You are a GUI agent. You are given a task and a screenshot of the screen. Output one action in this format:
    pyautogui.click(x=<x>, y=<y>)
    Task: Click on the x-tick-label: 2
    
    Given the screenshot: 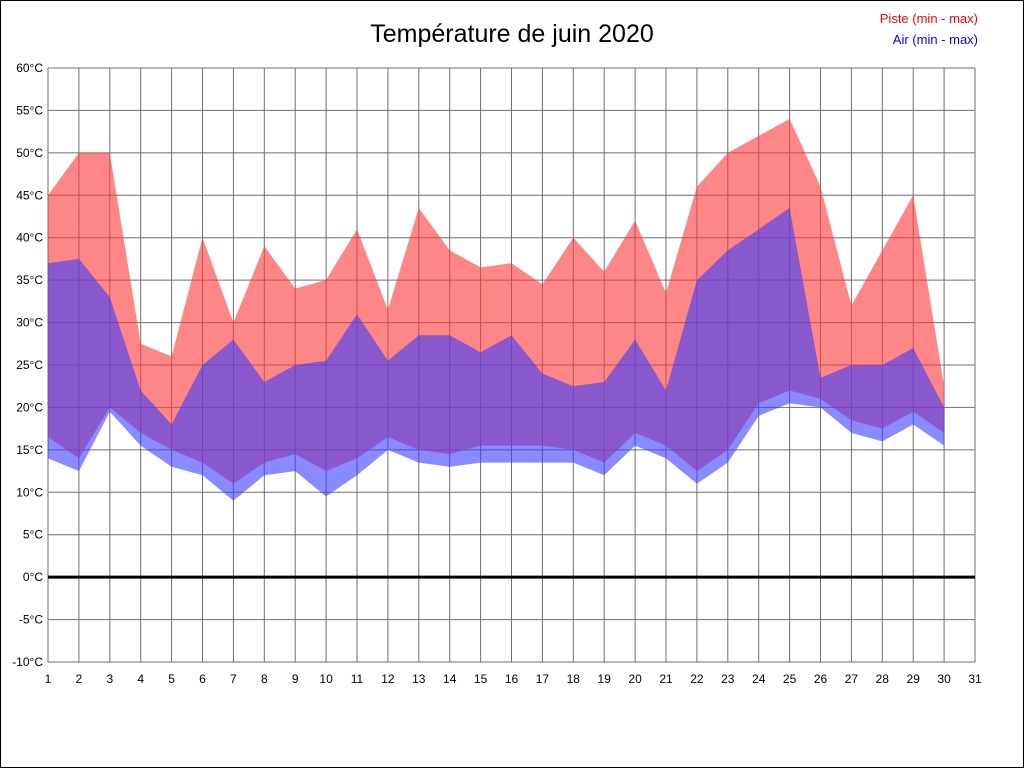 What is the action you would take?
    pyautogui.click(x=79, y=679)
    